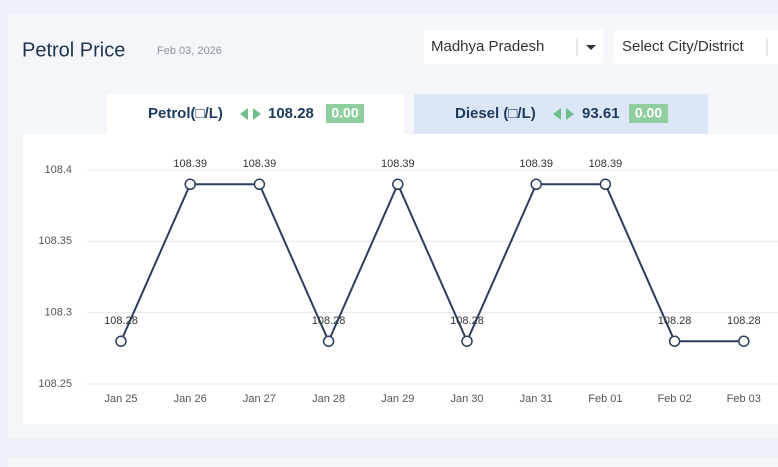 This screenshot has height=467, width=778. I want to click on x-tick-label: Jan 27, so click(259, 399).